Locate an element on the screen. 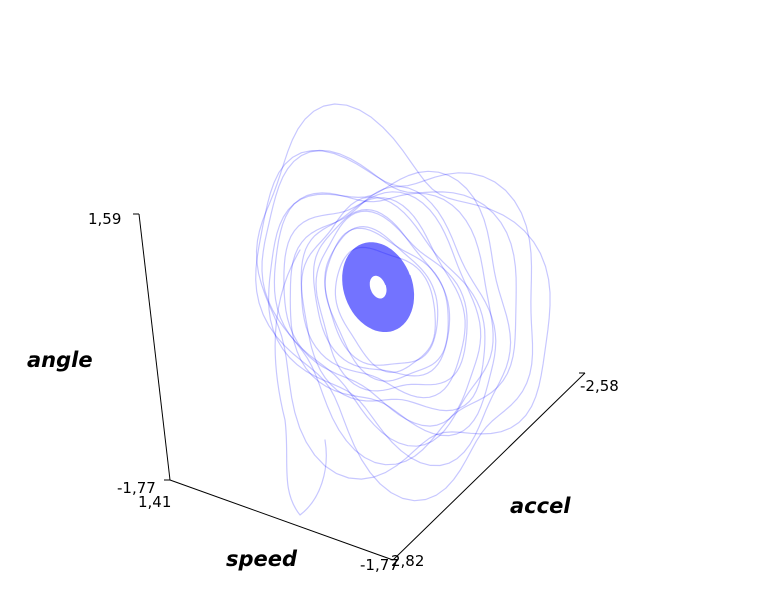  accel-axis-title: accel is located at coordinates (540, 506).